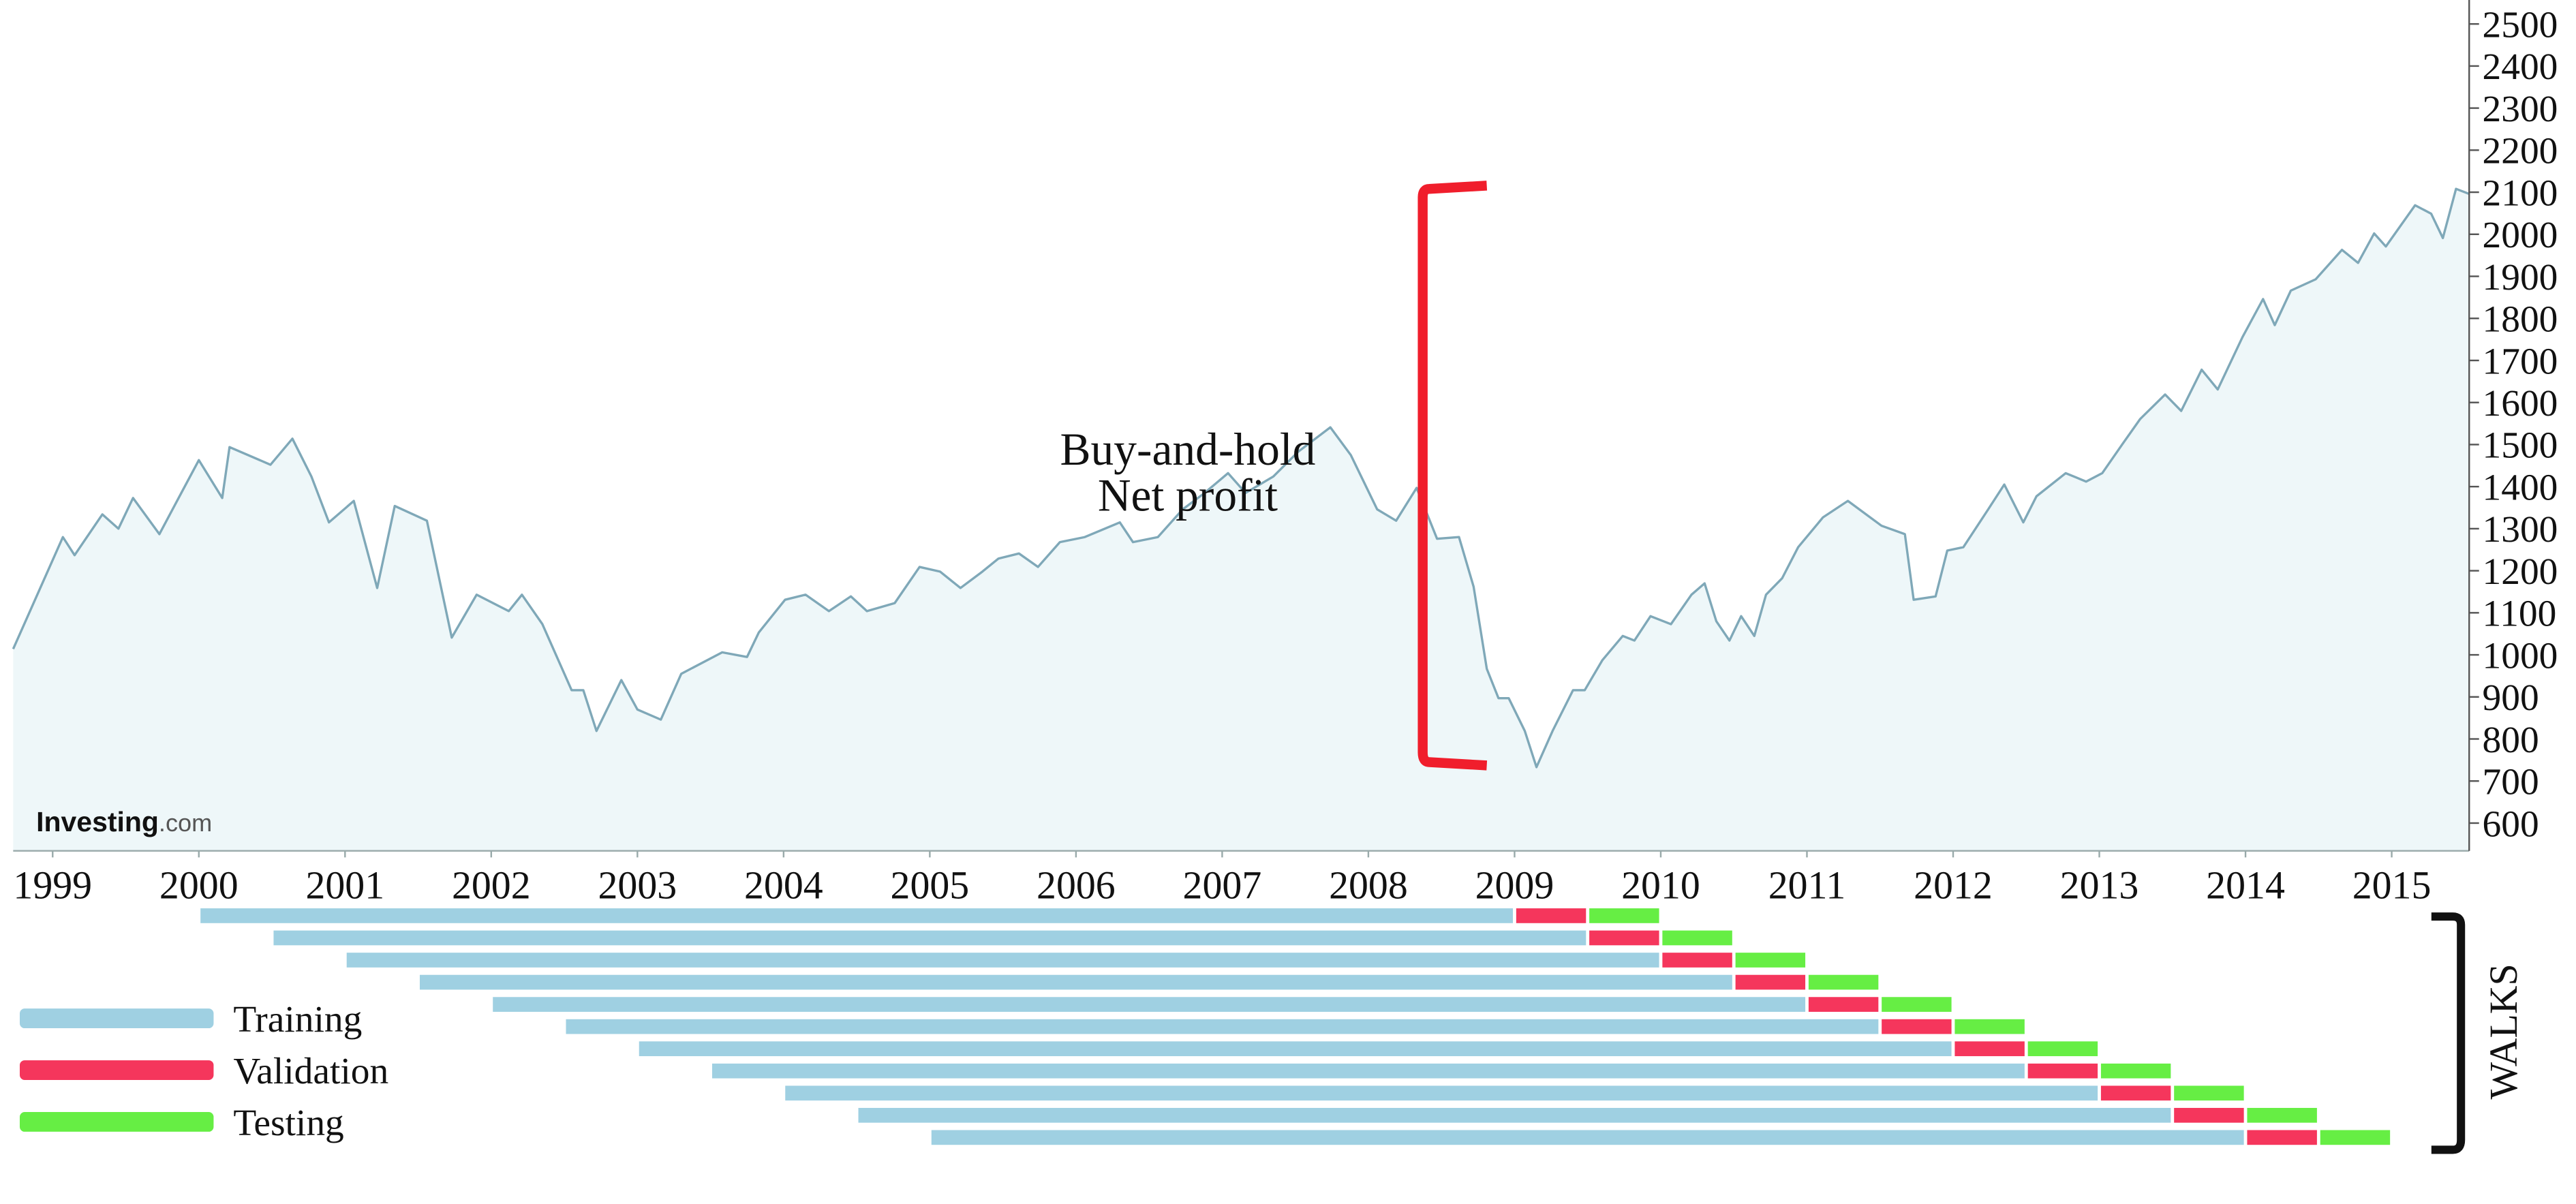 This screenshot has width=2576, height=1204. I want to click on x-tick-label: 1999, so click(52, 886).